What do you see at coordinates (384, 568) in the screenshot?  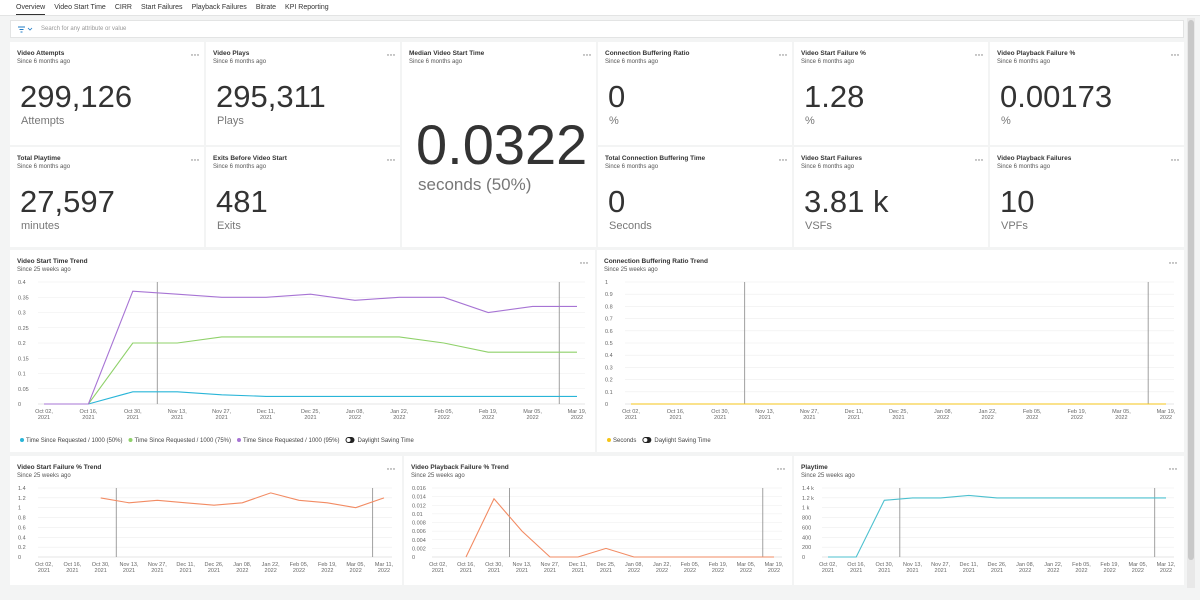 I see `x-tick-label: Mar 11, 2022` at bounding box center [384, 568].